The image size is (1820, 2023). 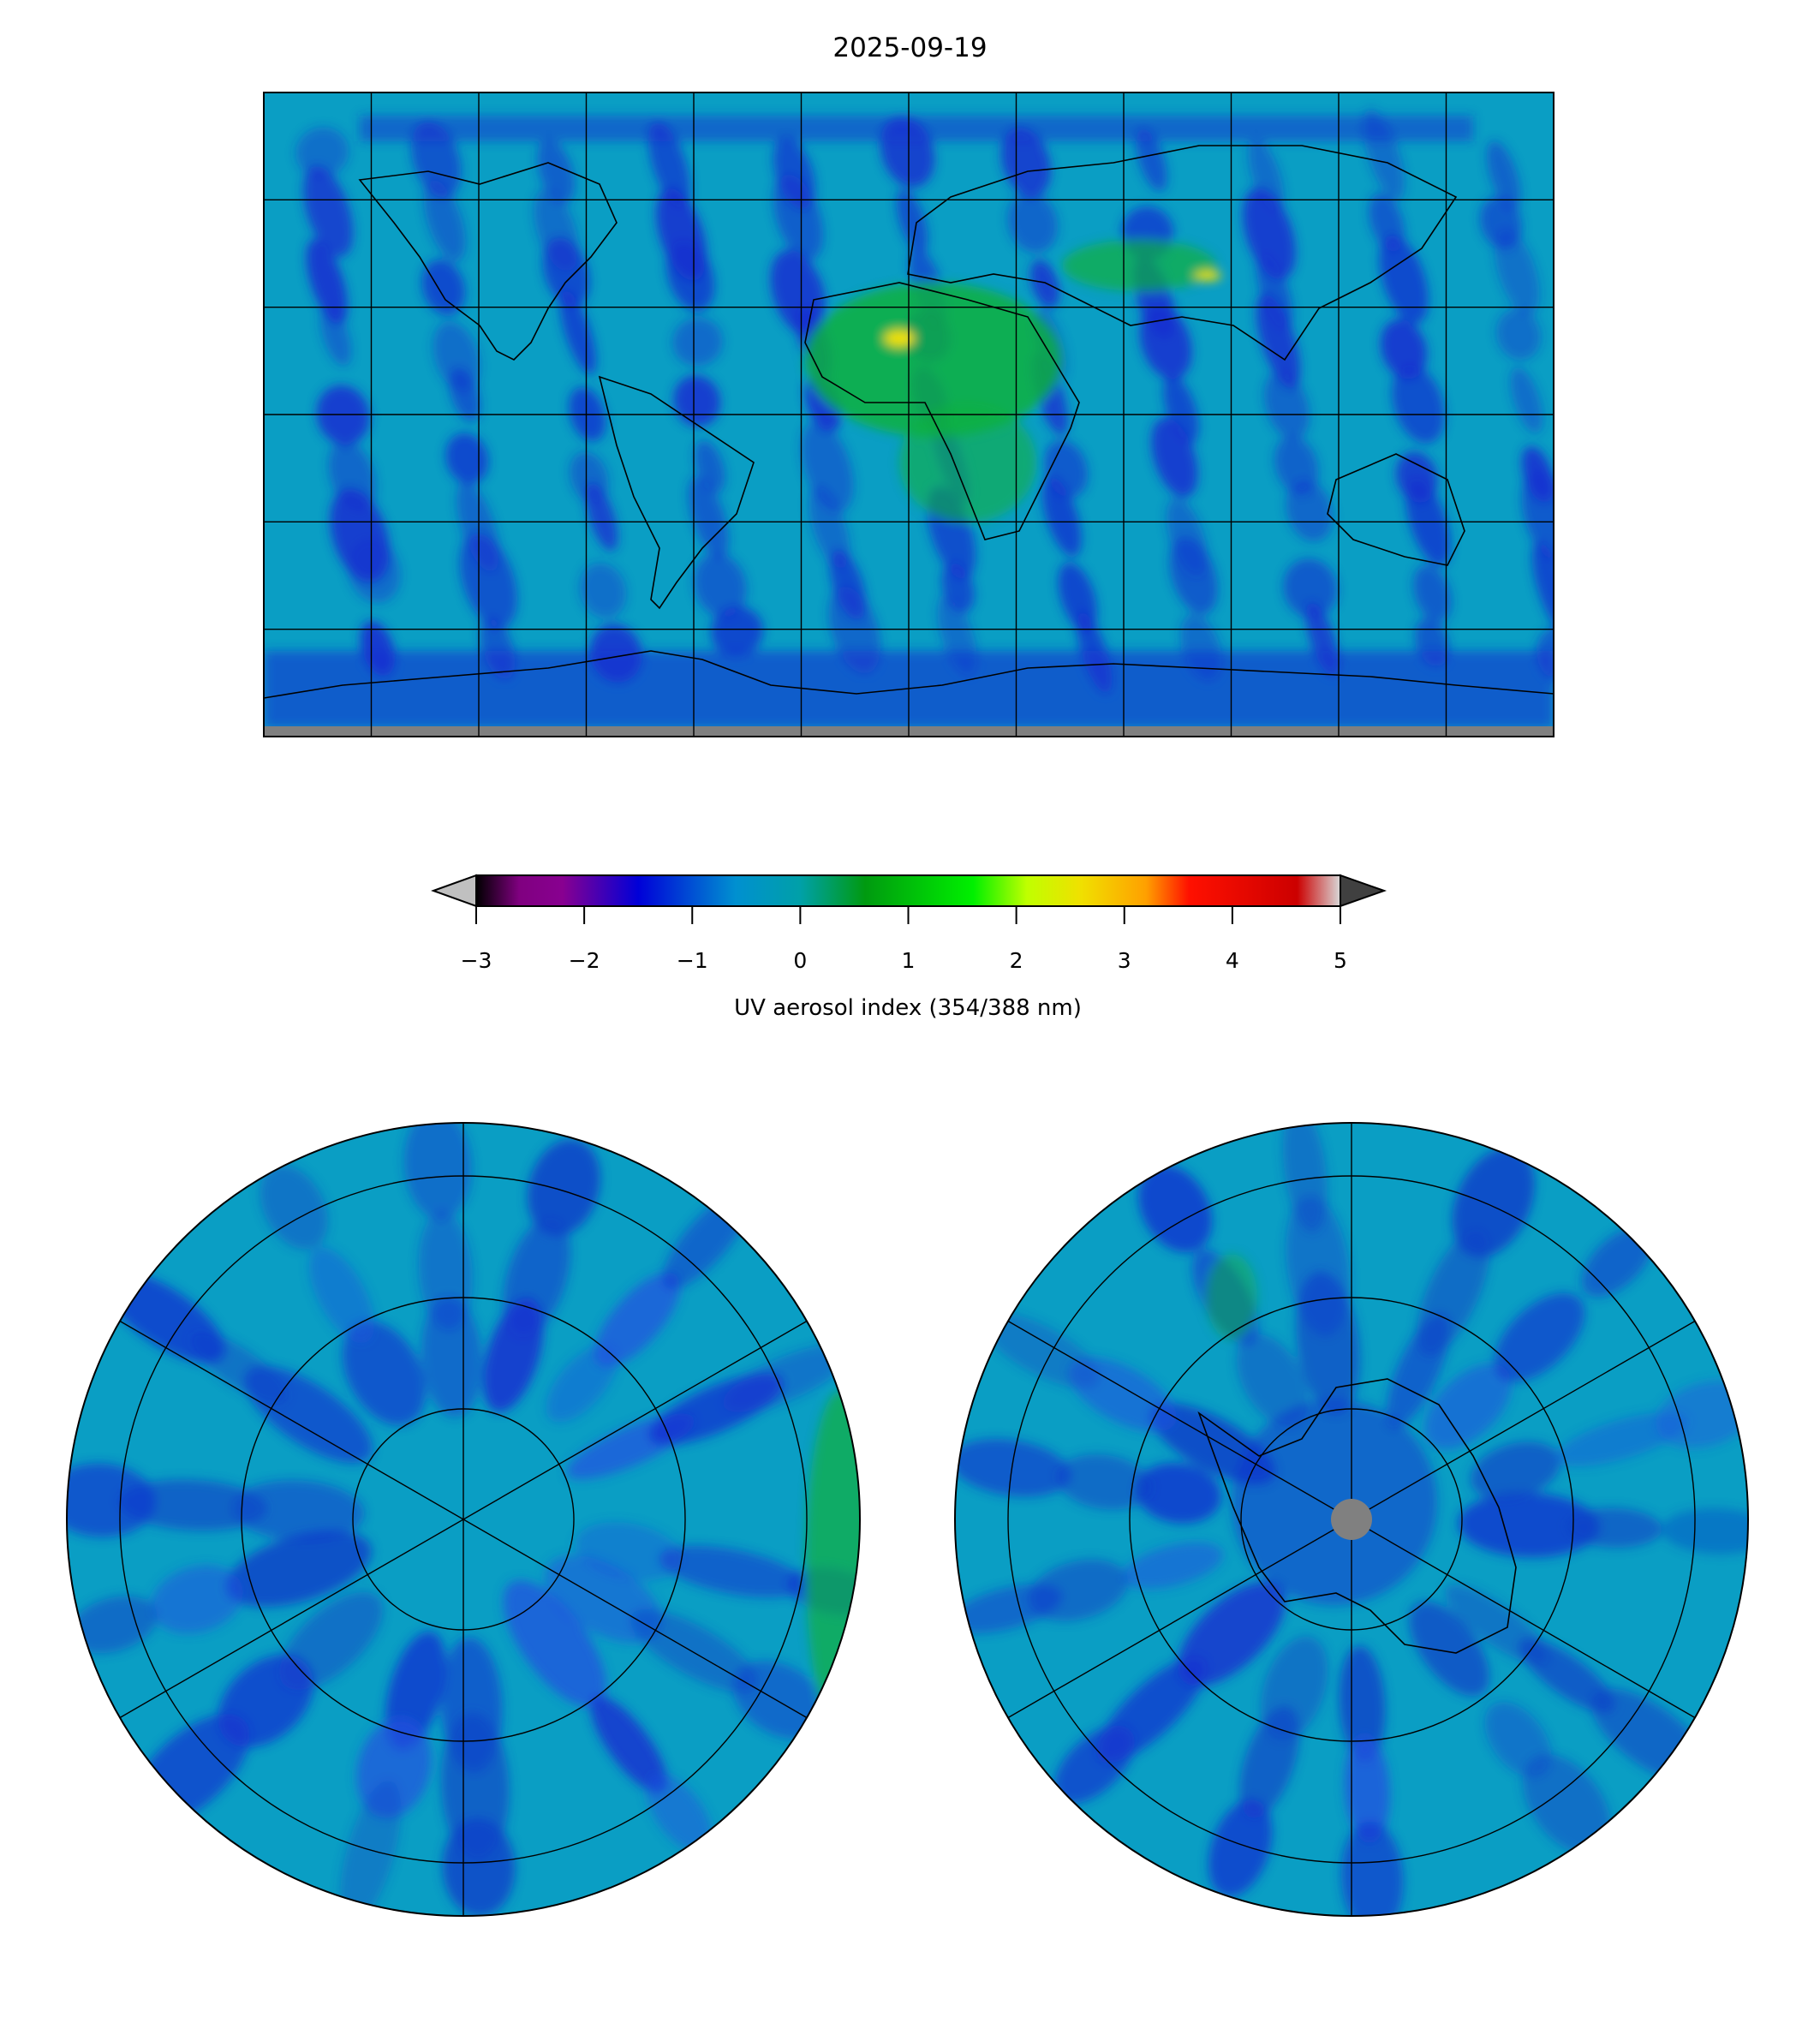 What do you see at coordinates (908, 891) in the screenshot?
I see `colorbar-gradient` at bounding box center [908, 891].